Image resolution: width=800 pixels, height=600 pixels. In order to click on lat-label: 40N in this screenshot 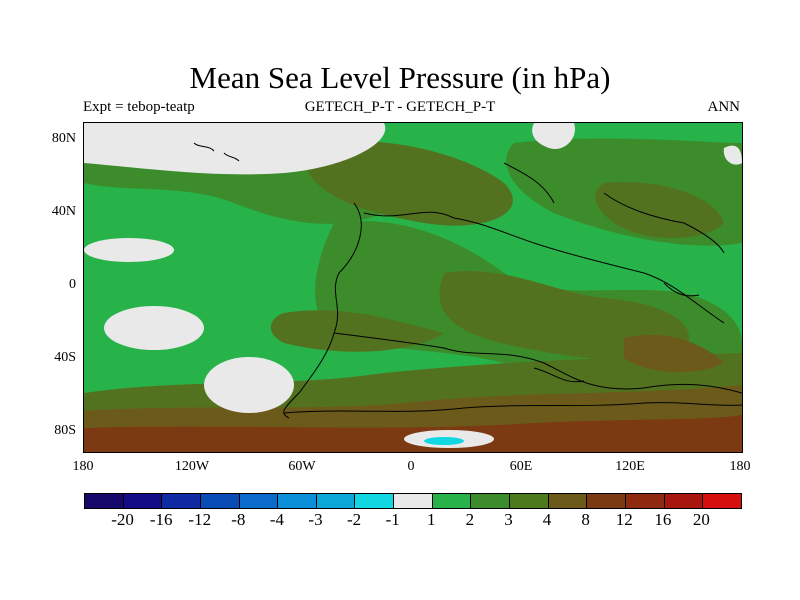, I will do `click(63, 211)`.